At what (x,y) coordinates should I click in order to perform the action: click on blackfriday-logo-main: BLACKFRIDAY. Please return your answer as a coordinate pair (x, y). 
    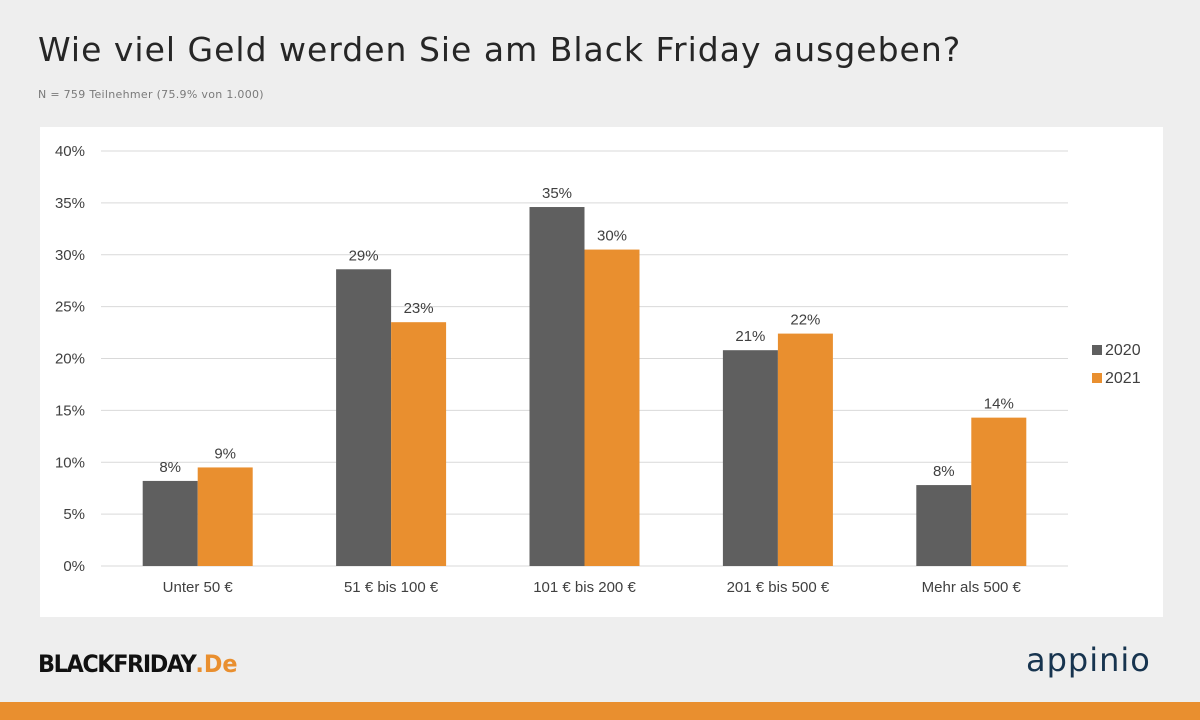
    Looking at the image, I should click on (117, 664).